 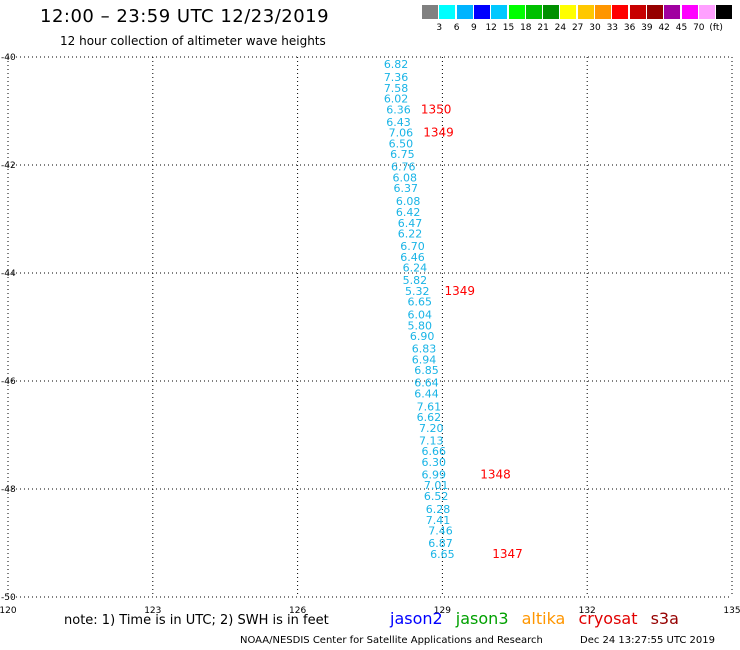 I want to click on pass-number-label: 1347, so click(x=507, y=554).